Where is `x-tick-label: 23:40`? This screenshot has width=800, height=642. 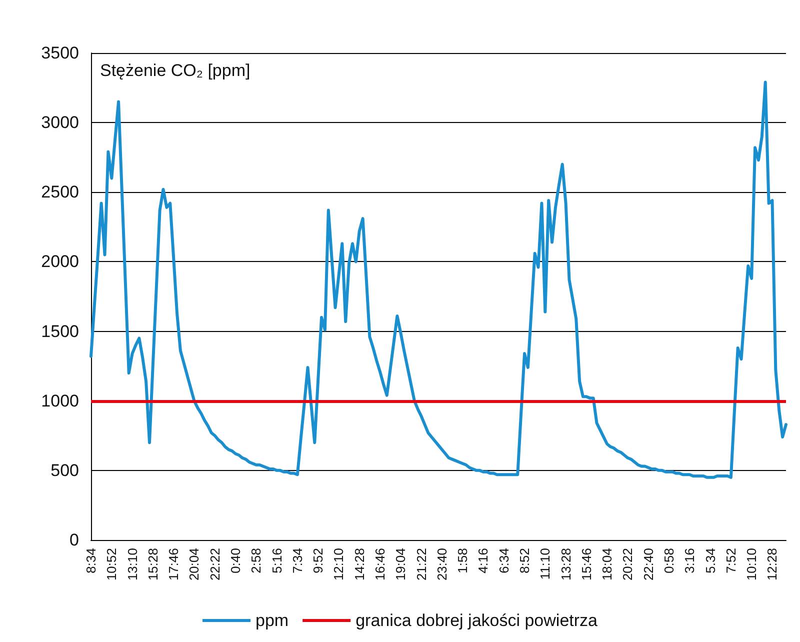 x-tick-label: 23:40 is located at coordinates (442, 564).